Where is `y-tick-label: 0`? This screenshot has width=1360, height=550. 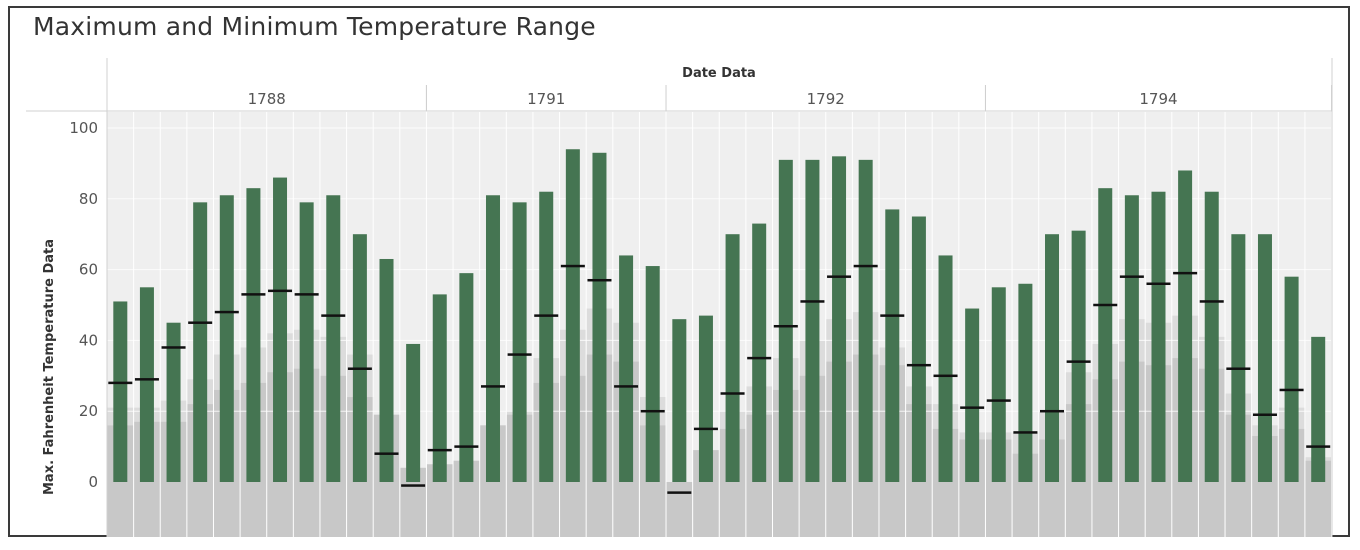 y-tick-label: 0 is located at coordinates (93, 482).